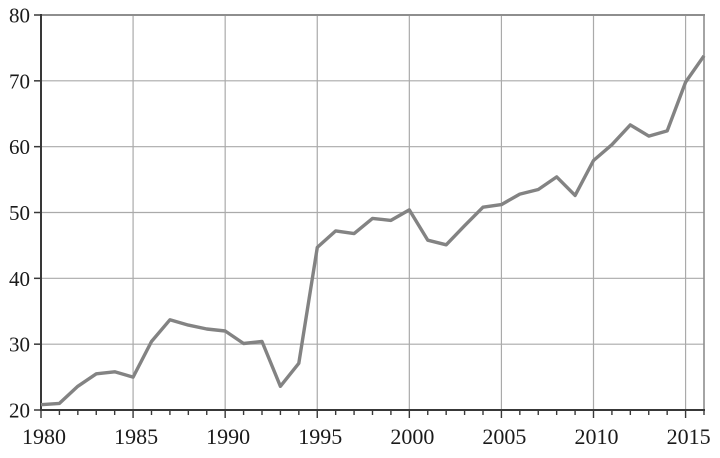 This screenshot has width=720, height=458. What do you see at coordinates (19, 81) in the screenshot?
I see `y-axis-tick-label: 70` at bounding box center [19, 81].